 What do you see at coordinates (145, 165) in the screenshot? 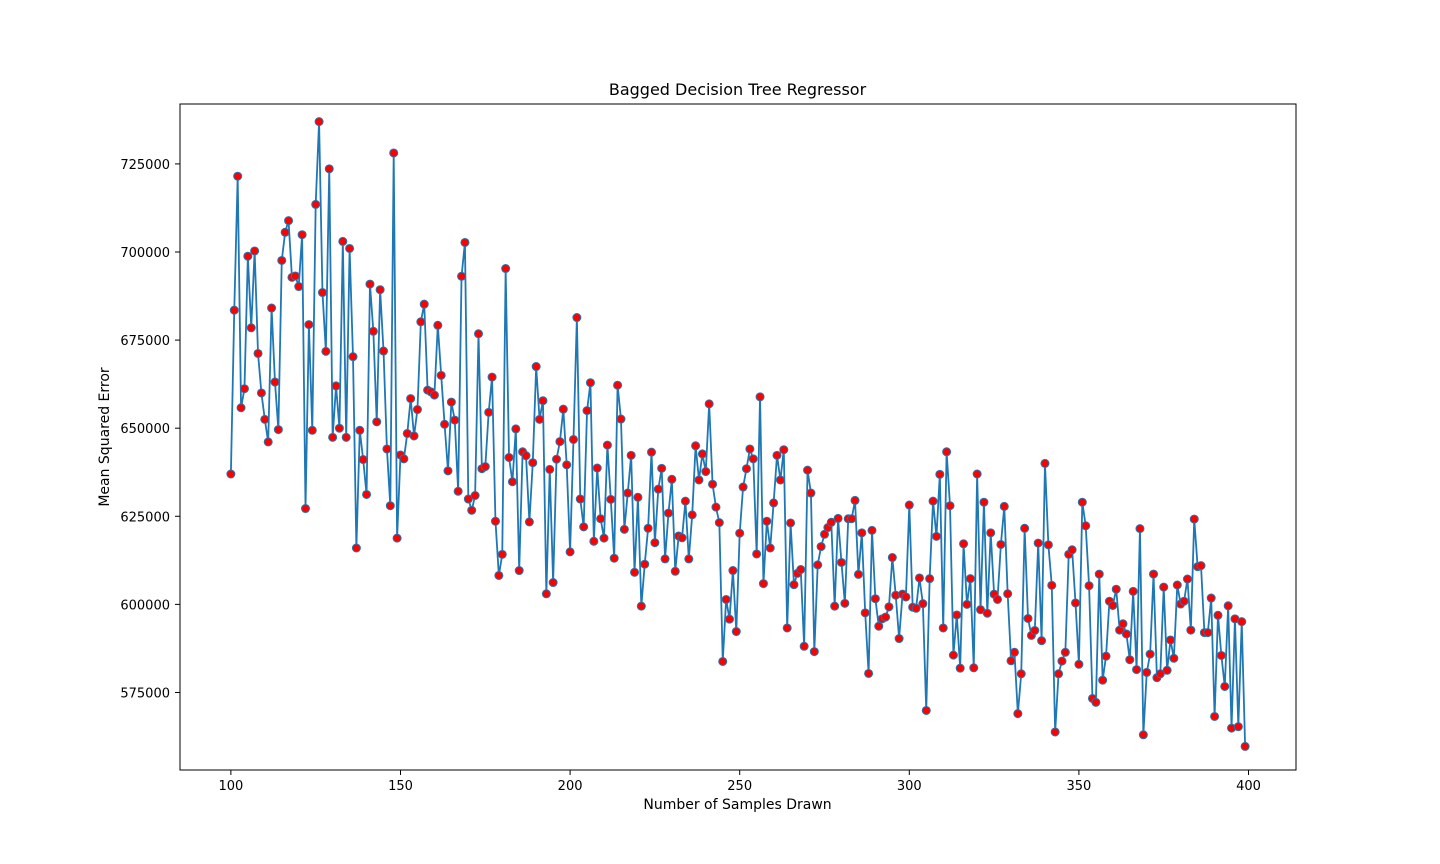
I see `y-tick-label: 725000` at bounding box center [145, 165].